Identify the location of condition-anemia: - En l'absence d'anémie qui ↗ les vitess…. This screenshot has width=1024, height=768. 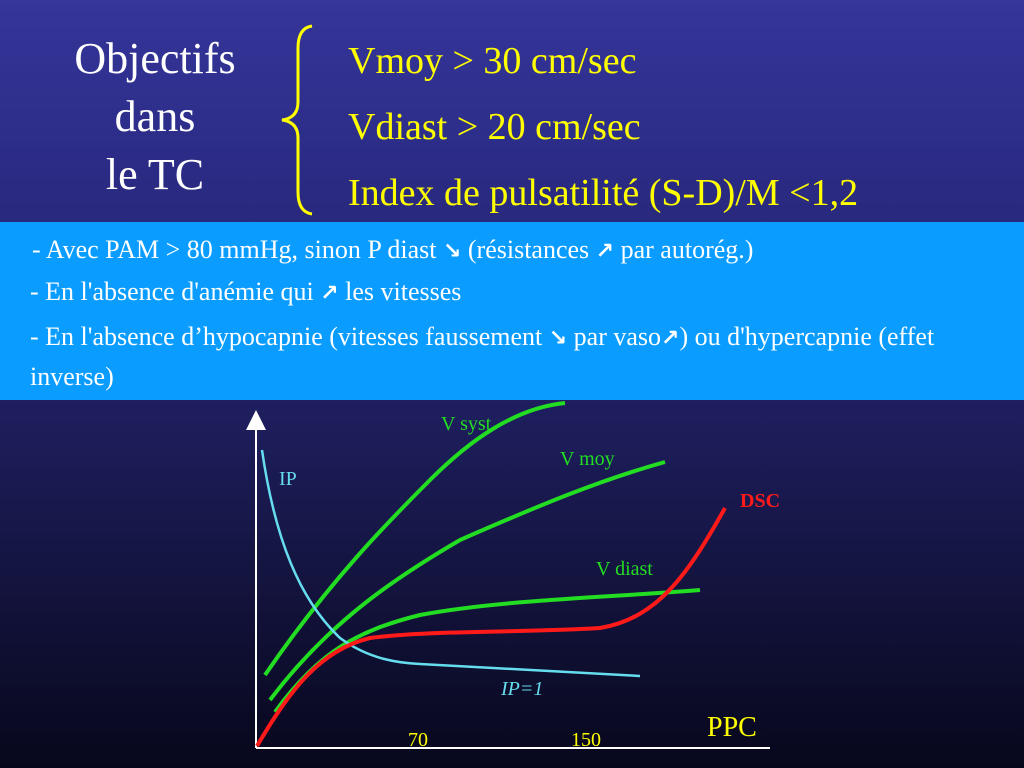
(515, 293).